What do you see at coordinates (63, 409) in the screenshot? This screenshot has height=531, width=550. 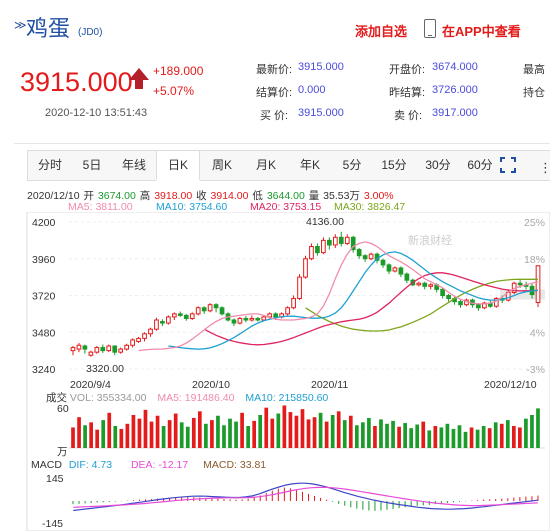 I see `volume-tick-label: 60` at bounding box center [63, 409].